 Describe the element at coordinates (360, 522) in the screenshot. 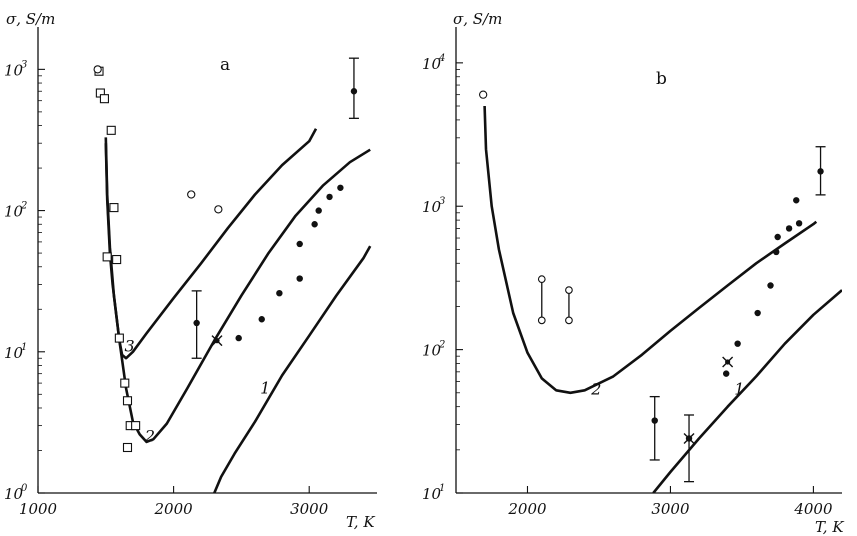

I see `x-axis-title-a: T, K` at that location.